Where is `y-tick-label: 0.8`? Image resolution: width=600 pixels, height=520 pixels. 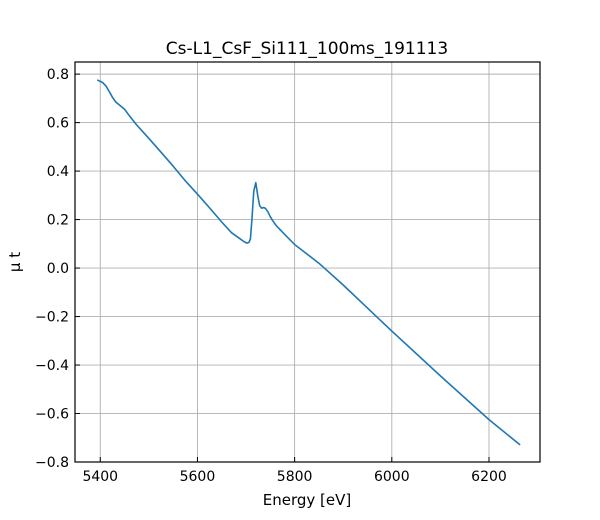
y-tick-label: 0.8 is located at coordinates (58, 75).